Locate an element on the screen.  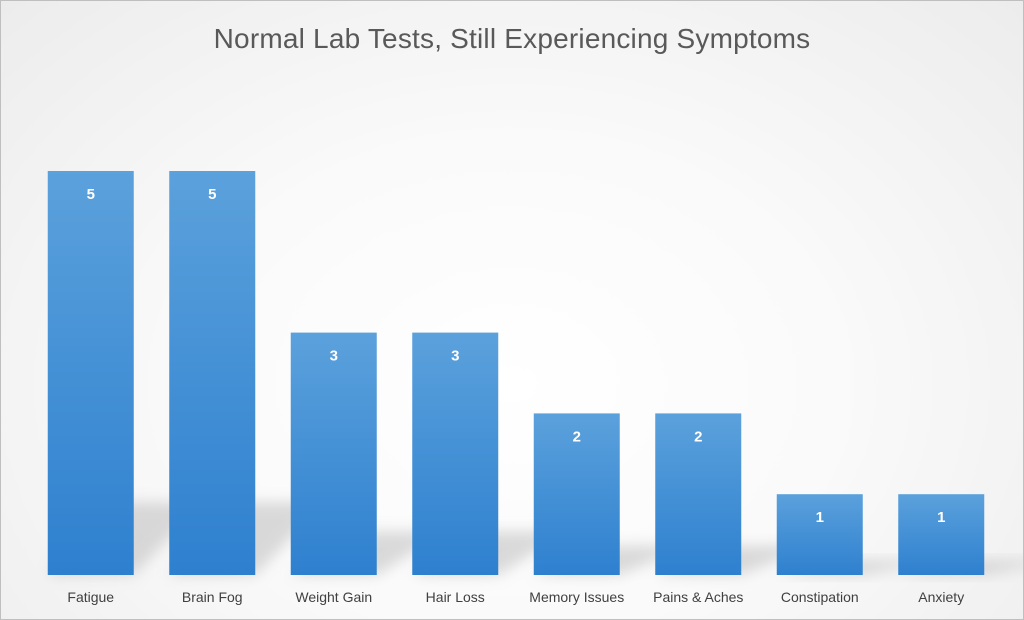
bar-hair-loss is located at coordinates (455, 453).